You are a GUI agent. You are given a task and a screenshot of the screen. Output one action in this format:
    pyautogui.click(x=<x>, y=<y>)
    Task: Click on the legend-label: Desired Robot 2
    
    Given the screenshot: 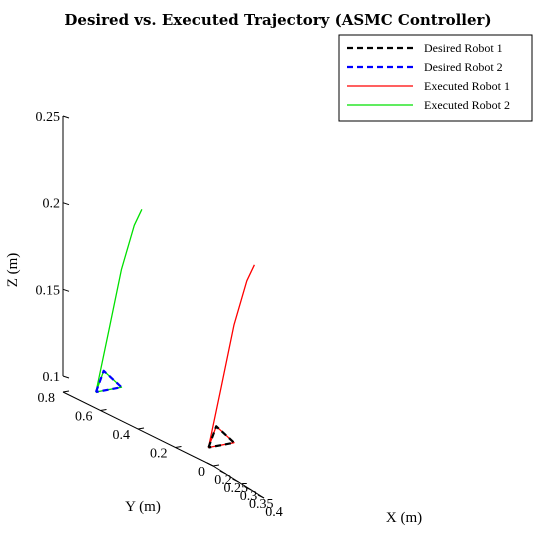 What is the action you would take?
    pyautogui.click(x=463, y=67)
    